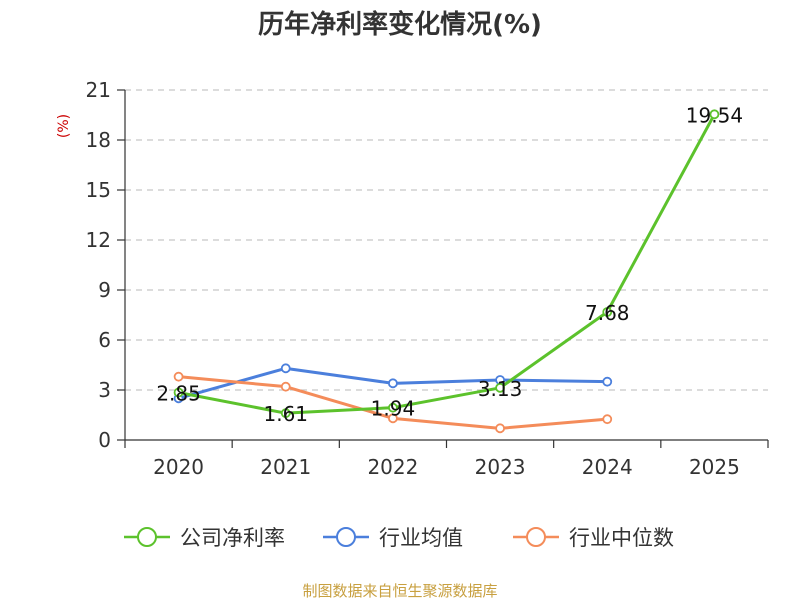 Image resolution: width=800 pixels, height=600 pixels. I want to click on data-label: 3.13, so click(500, 389).